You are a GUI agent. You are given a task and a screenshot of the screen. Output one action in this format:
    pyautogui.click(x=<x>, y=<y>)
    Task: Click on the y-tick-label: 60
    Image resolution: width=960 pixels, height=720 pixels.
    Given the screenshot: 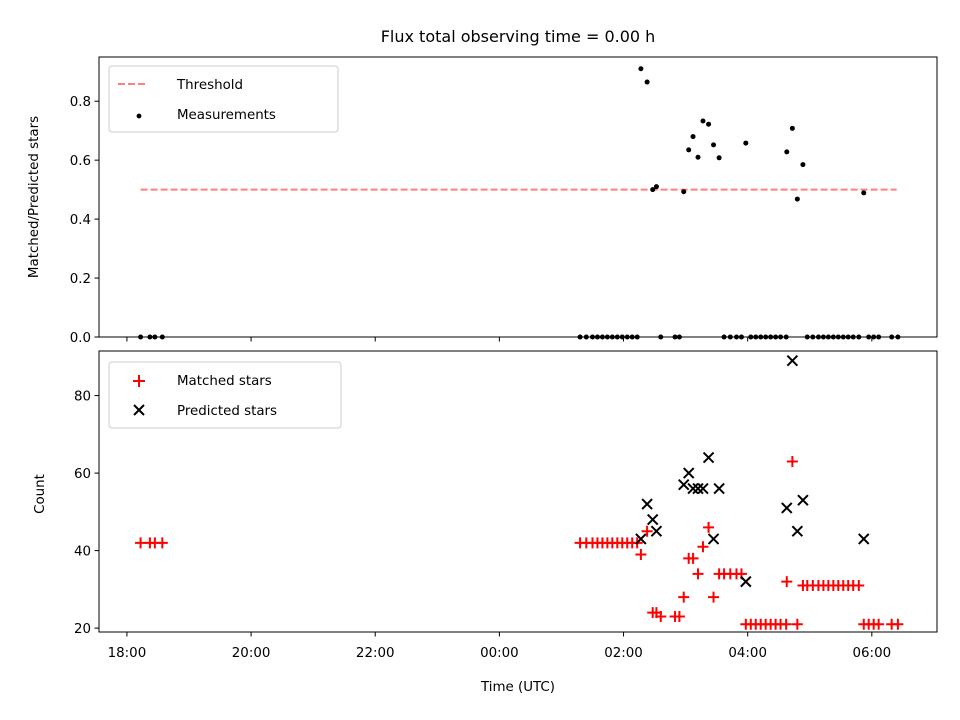 What is the action you would take?
    pyautogui.click(x=82, y=474)
    